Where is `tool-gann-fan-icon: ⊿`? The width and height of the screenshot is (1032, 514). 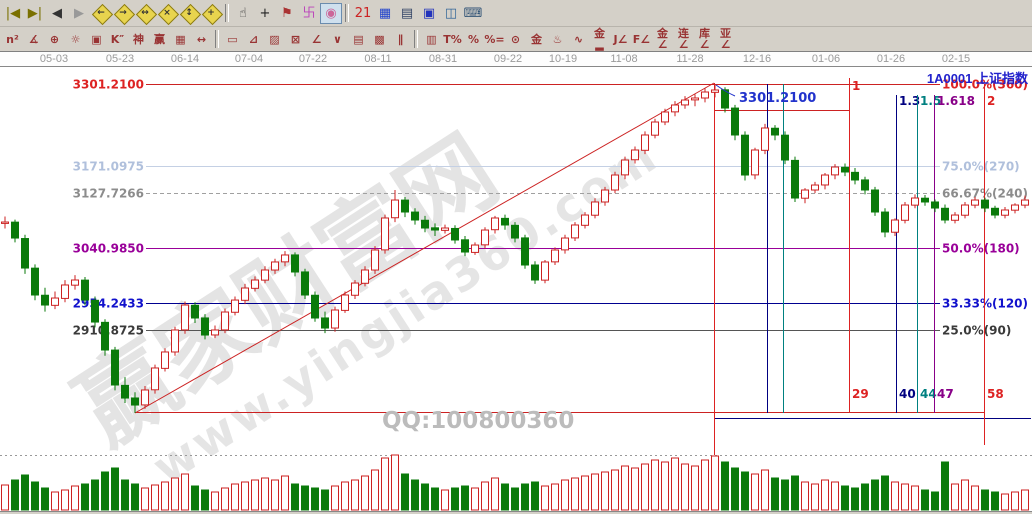 tool-gann-fan-icon: ⊿ is located at coordinates (253, 39).